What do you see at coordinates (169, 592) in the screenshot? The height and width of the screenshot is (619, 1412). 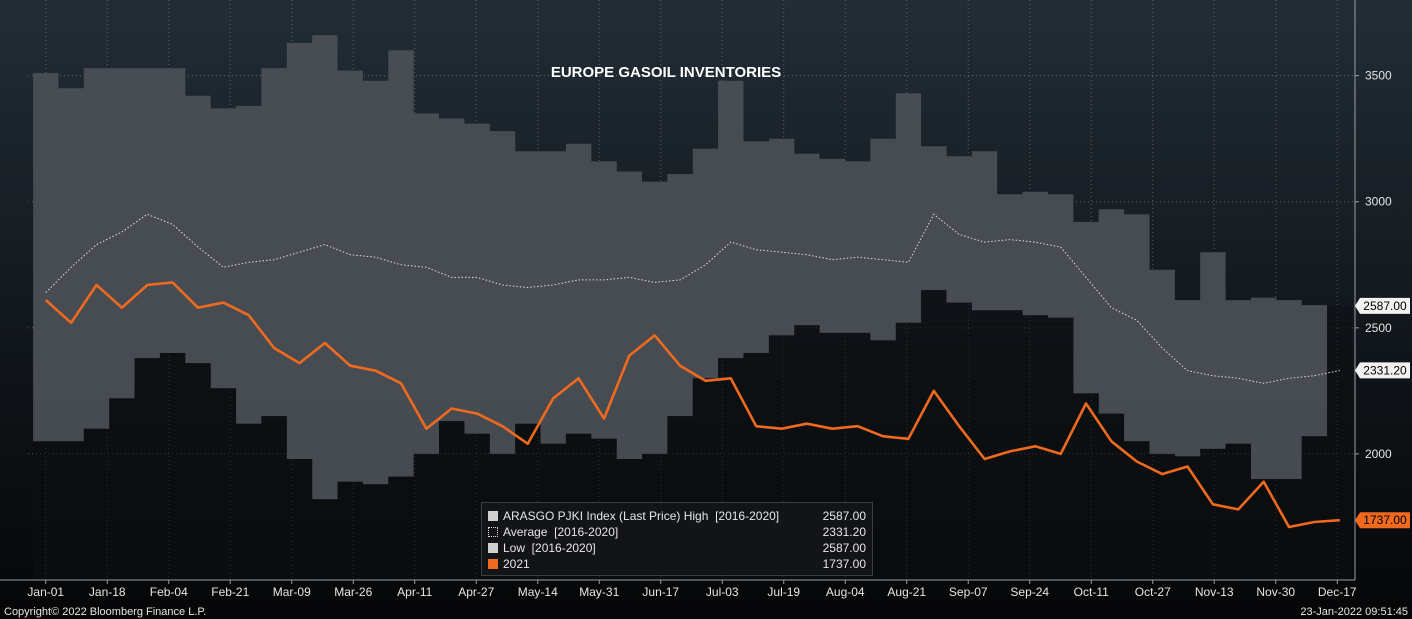 I see `x-tick-label: Feb-04` at bounding box center [169, 592].